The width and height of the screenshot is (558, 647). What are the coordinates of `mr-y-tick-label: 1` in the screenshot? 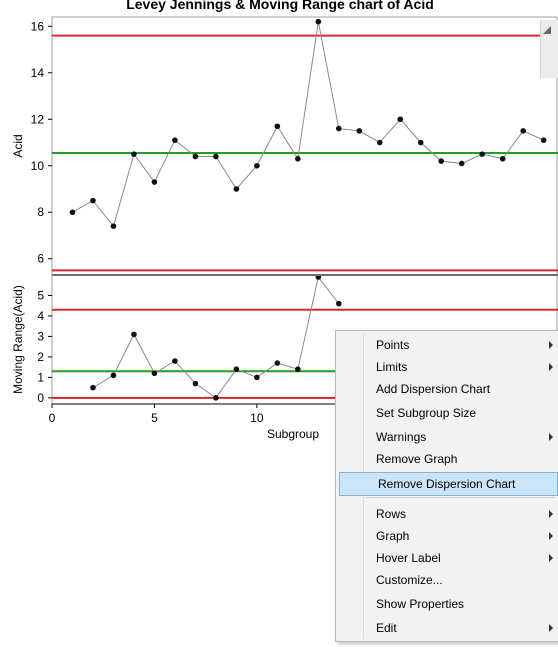 It's located at (40, 377).